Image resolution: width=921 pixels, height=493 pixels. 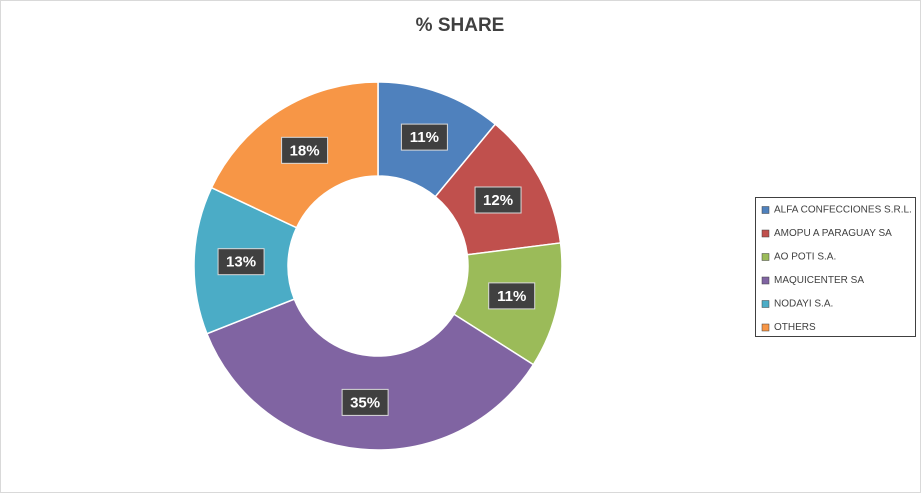 I want to click on data-label: 35%, so click(x=365, y=402).